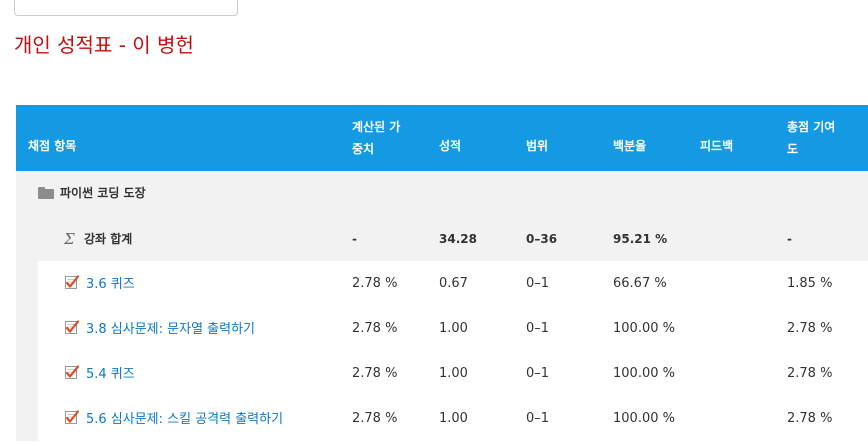 This screenshot has height=443, width=868. I want to click on header-percentage: 백분율, so click(630, 146).